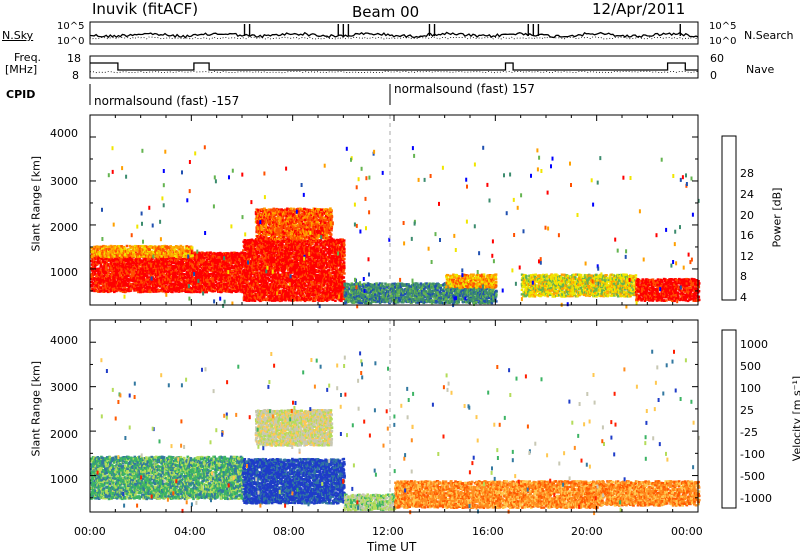  What do you see at coordinates (747, 235) in the screenshot?
I see `power-cbar-tick-16: 16` at bounding box center [747, 235].